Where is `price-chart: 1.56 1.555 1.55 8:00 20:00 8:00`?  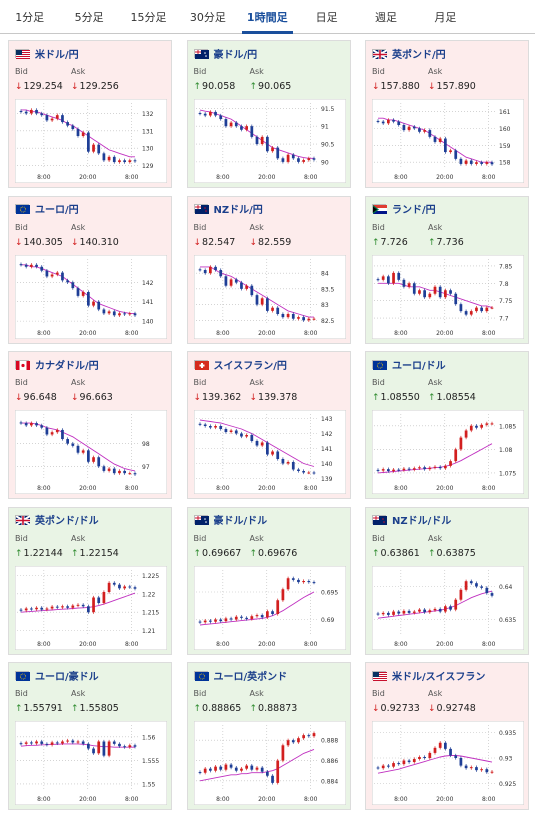 price-chart: 1.56 1.555 1.55 8:00 20:00 8:00 is located at coordinates (91, 763).